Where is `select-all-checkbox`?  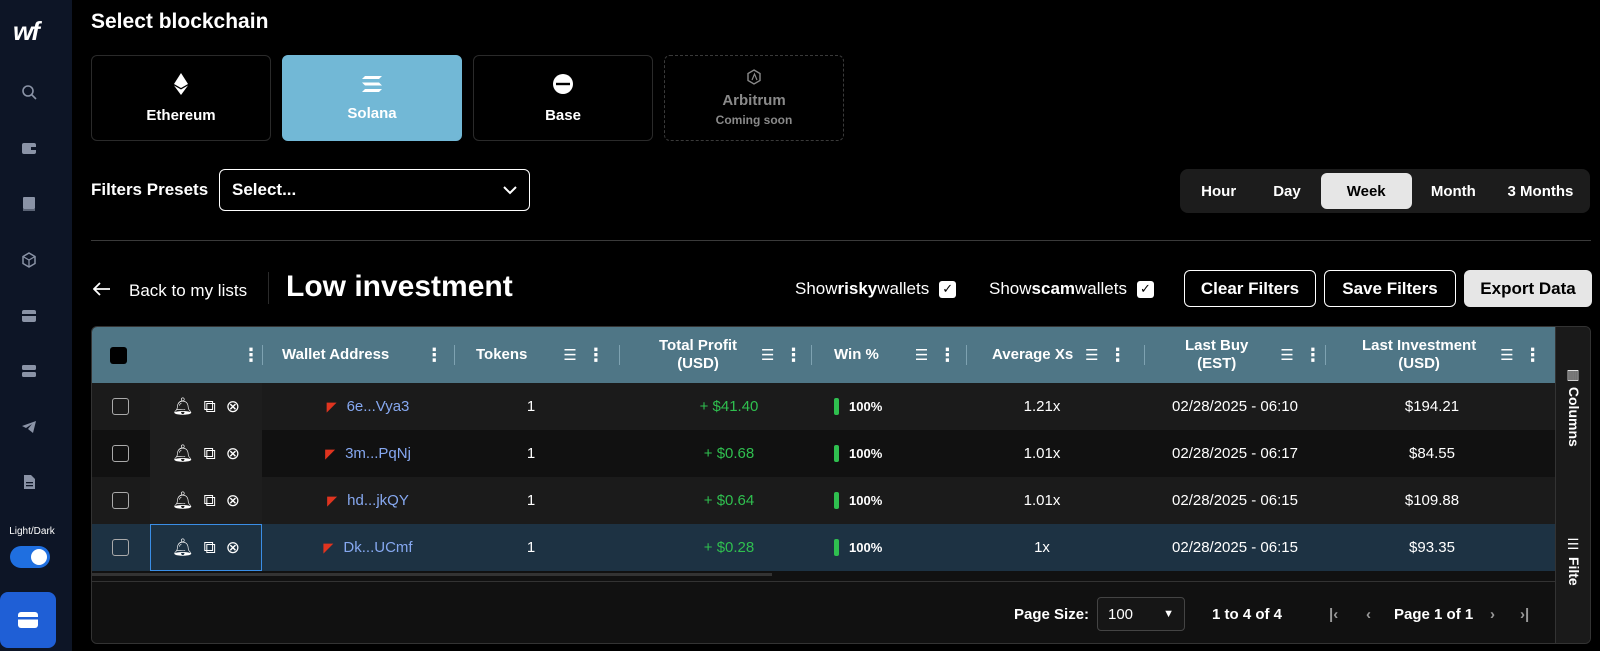 select-all-checkbox is located at coordinates (118, 355).